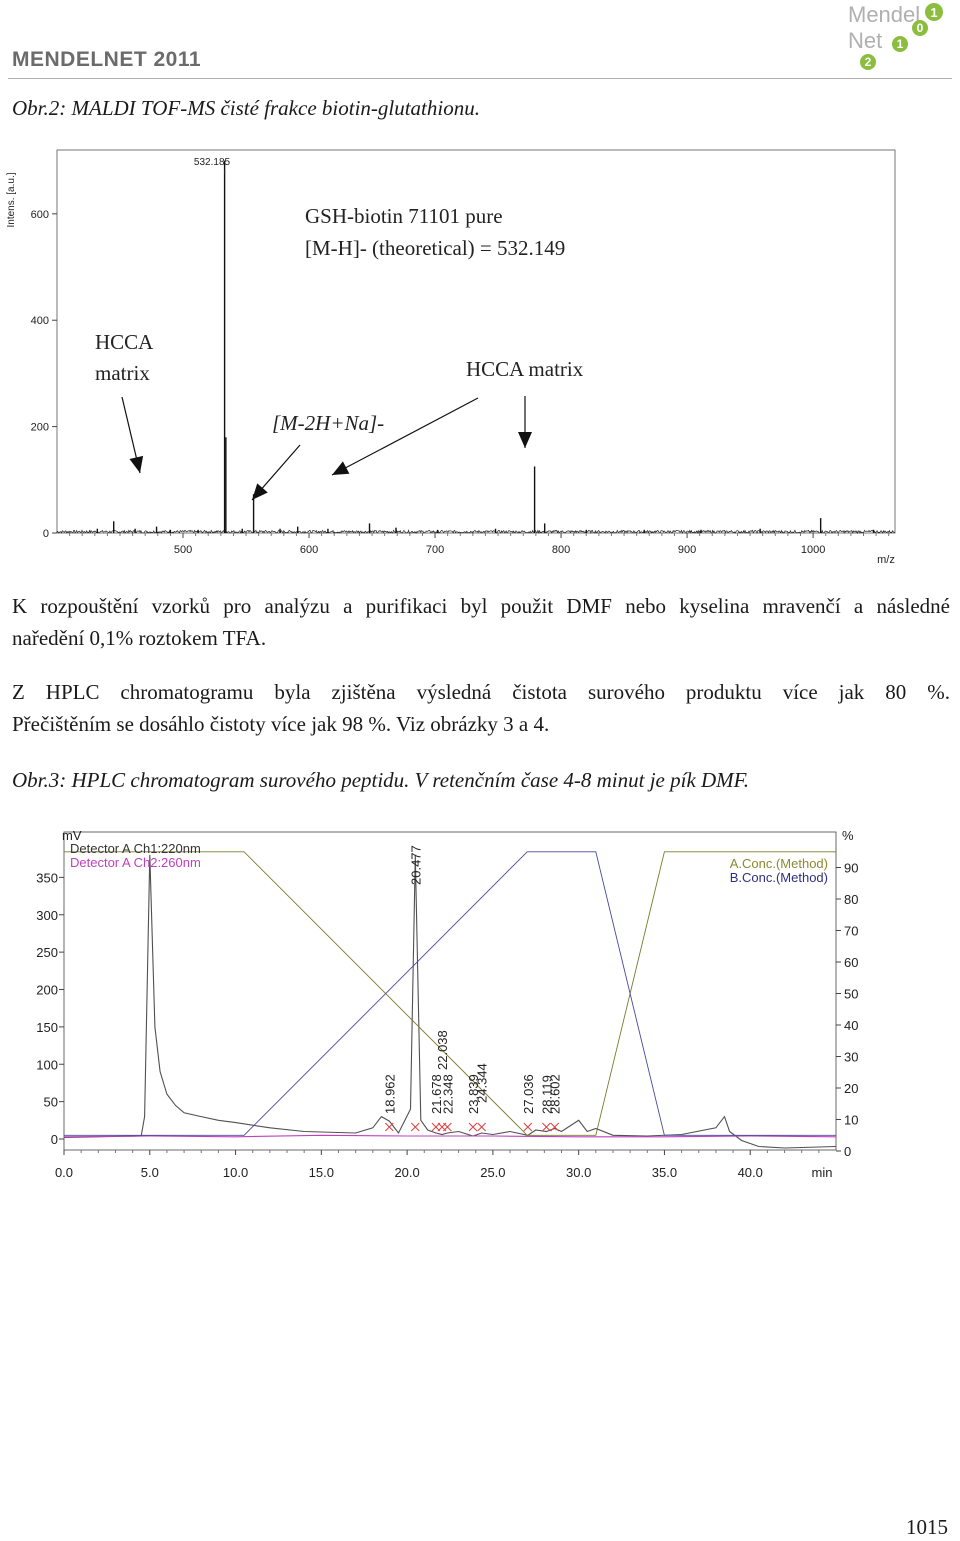 The height and width of the screenshot is (1541, 960). What do you see at coordinates (40, 215) in the screenshot?
I see `maldi-y-tick-label: 600` at bounding box center [40, 215].